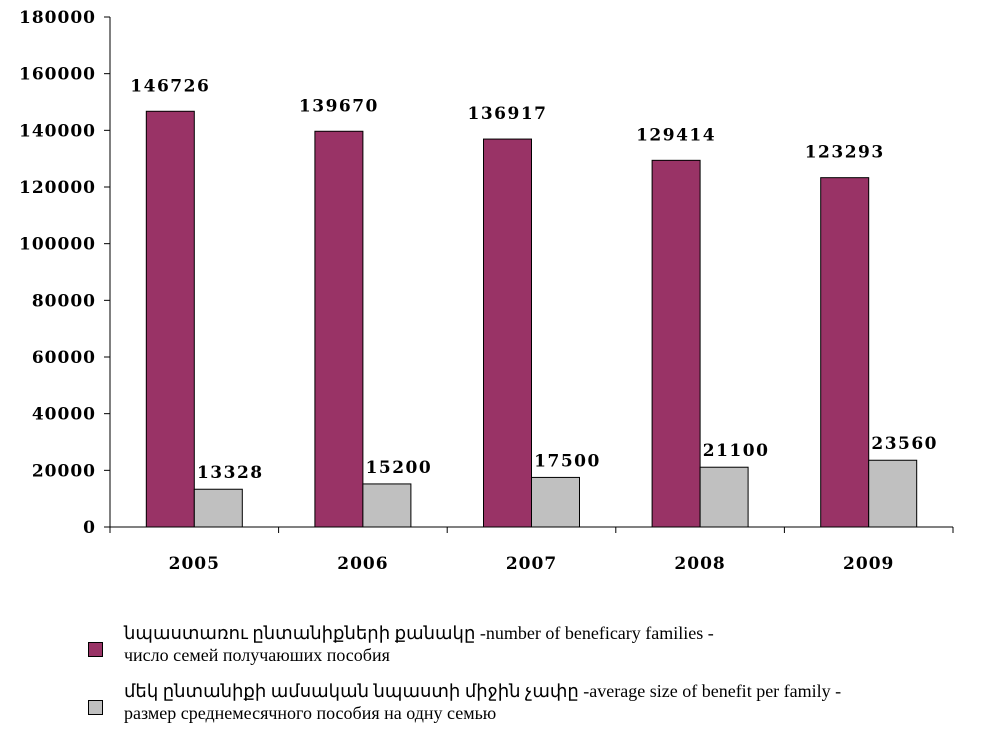 The height and width of the screenshot is (738, 984). What do you see at coordinates (845, 352) in the screenshot?
I see `bar-series1-2009` at bounding box center [845, 352].